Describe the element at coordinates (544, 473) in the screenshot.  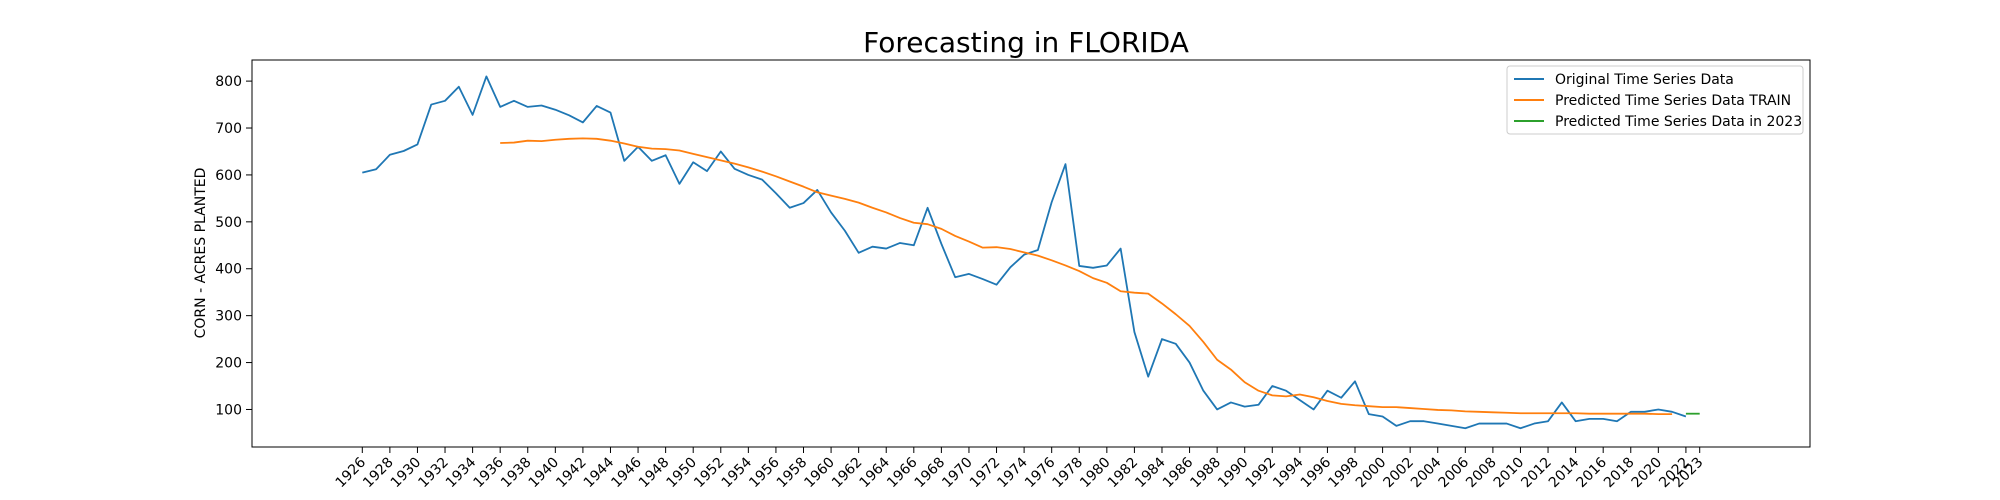
I see `x-tick-label: 1940` at that location.